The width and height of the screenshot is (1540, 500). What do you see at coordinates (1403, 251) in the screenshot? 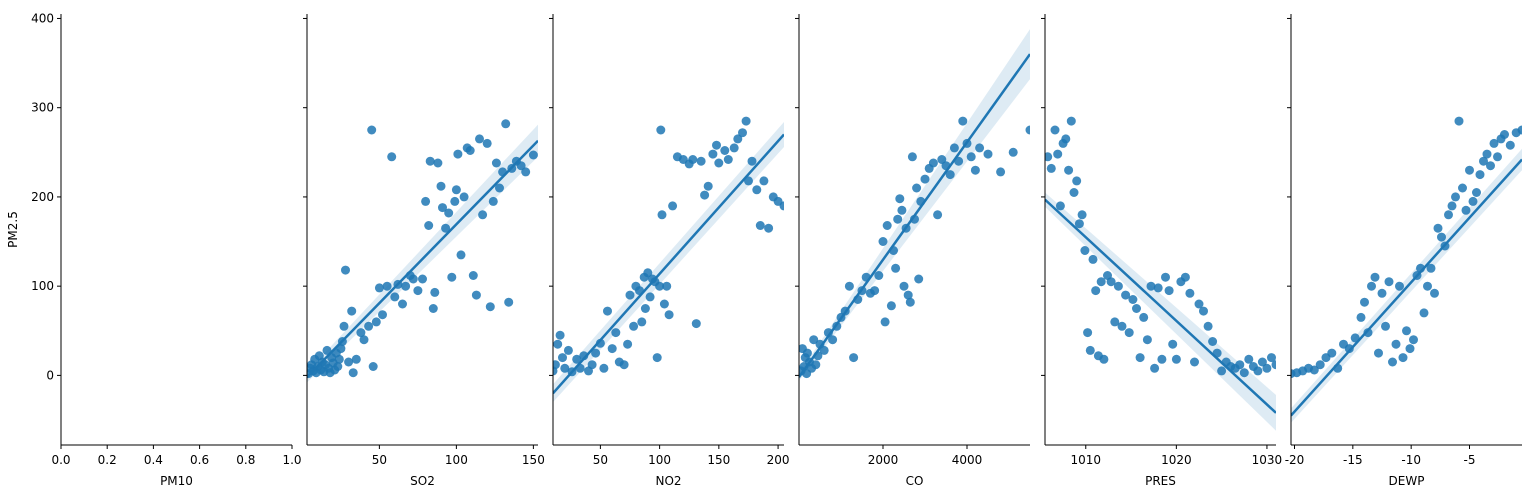
I see `panel-dewp: -20 -15 -10 -5 DEWP` at bounding box center [1403, 251].